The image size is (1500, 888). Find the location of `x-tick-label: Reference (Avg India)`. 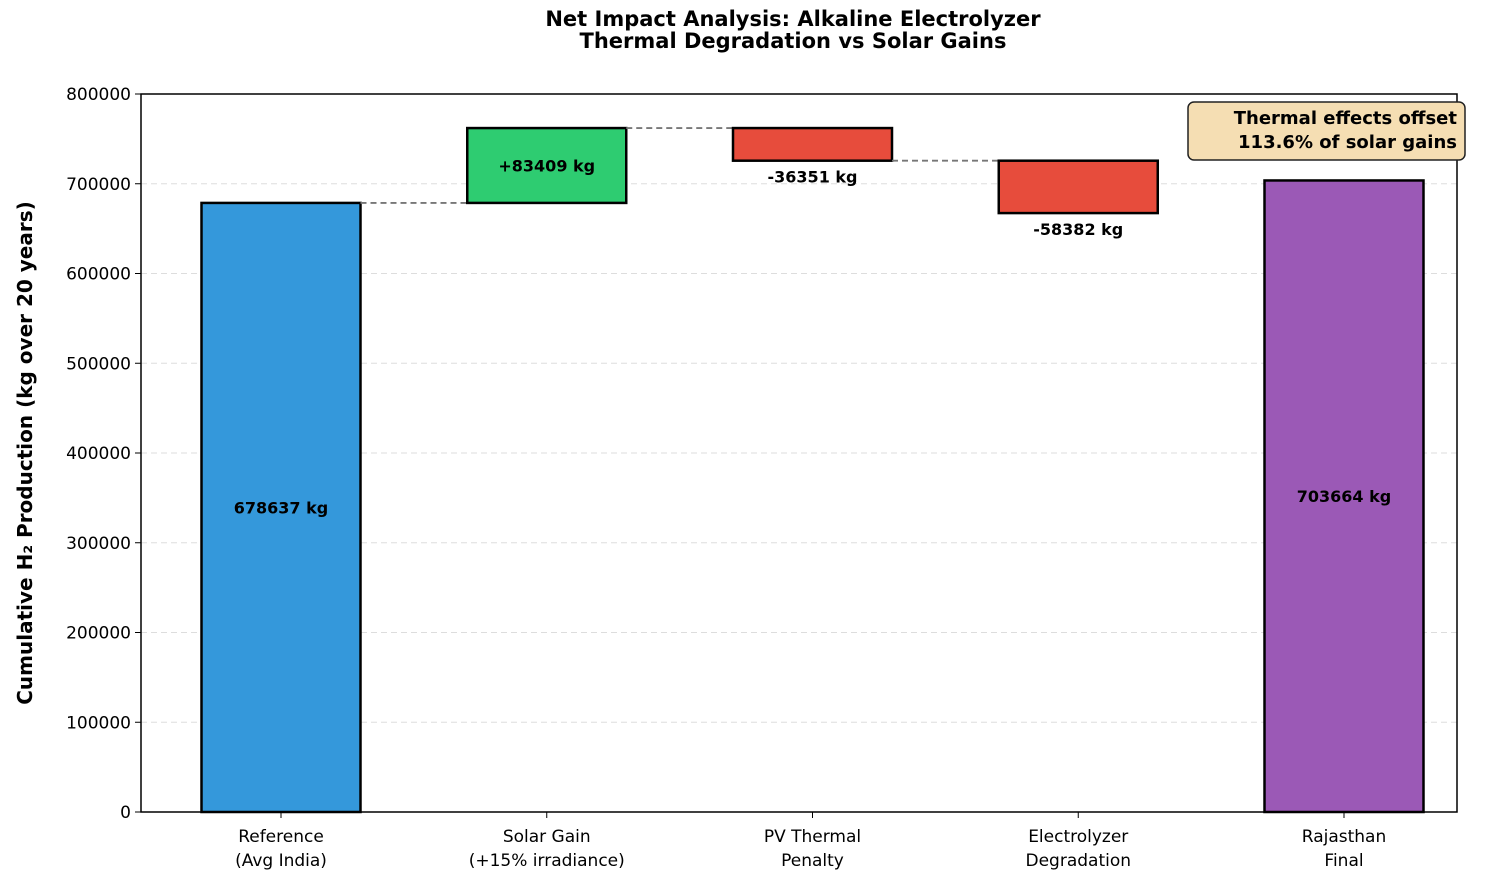

x-tick-label: Reference (Avg India) is located at coordinates (281, 849).